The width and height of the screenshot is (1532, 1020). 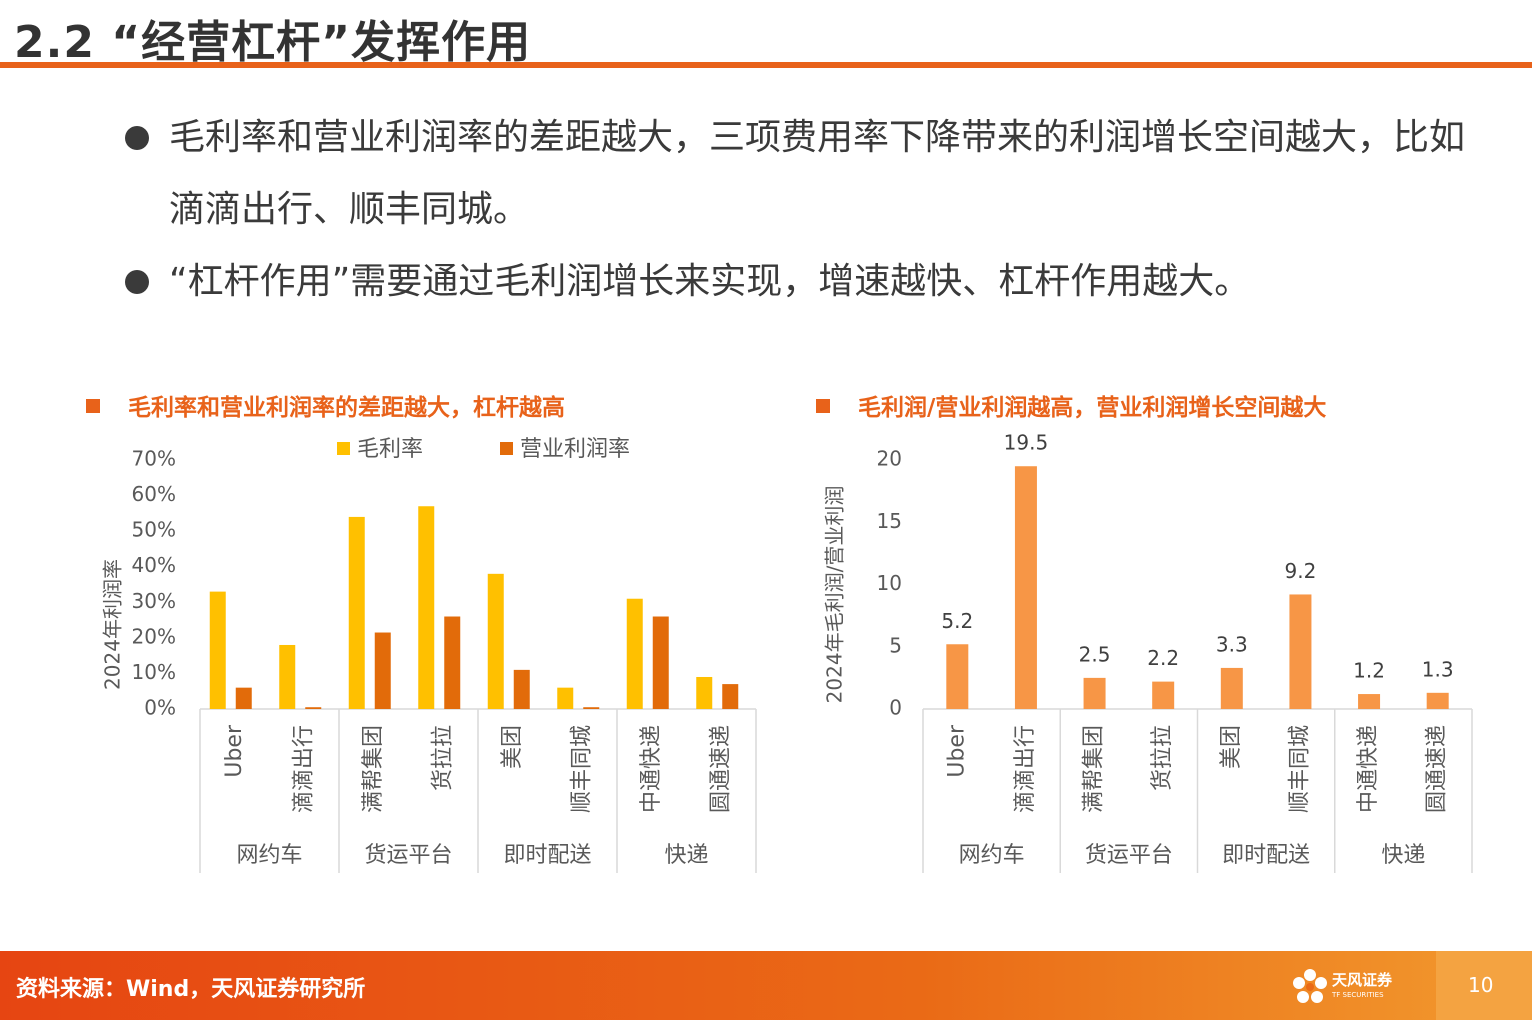 I want to click on y-tick-label: 20%, so click(x=154, y=636).